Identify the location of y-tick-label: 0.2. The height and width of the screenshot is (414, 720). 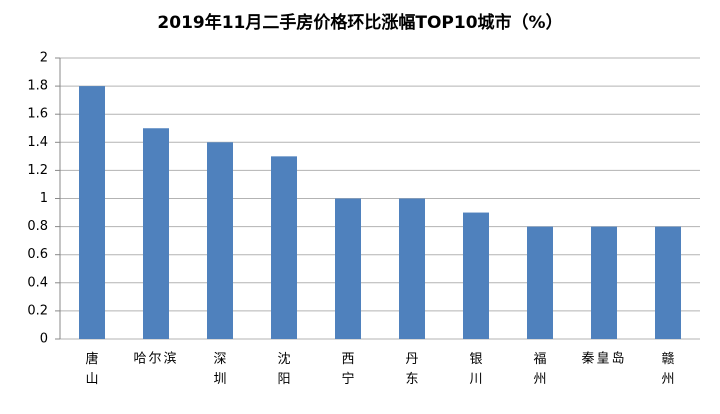
(37, 310).